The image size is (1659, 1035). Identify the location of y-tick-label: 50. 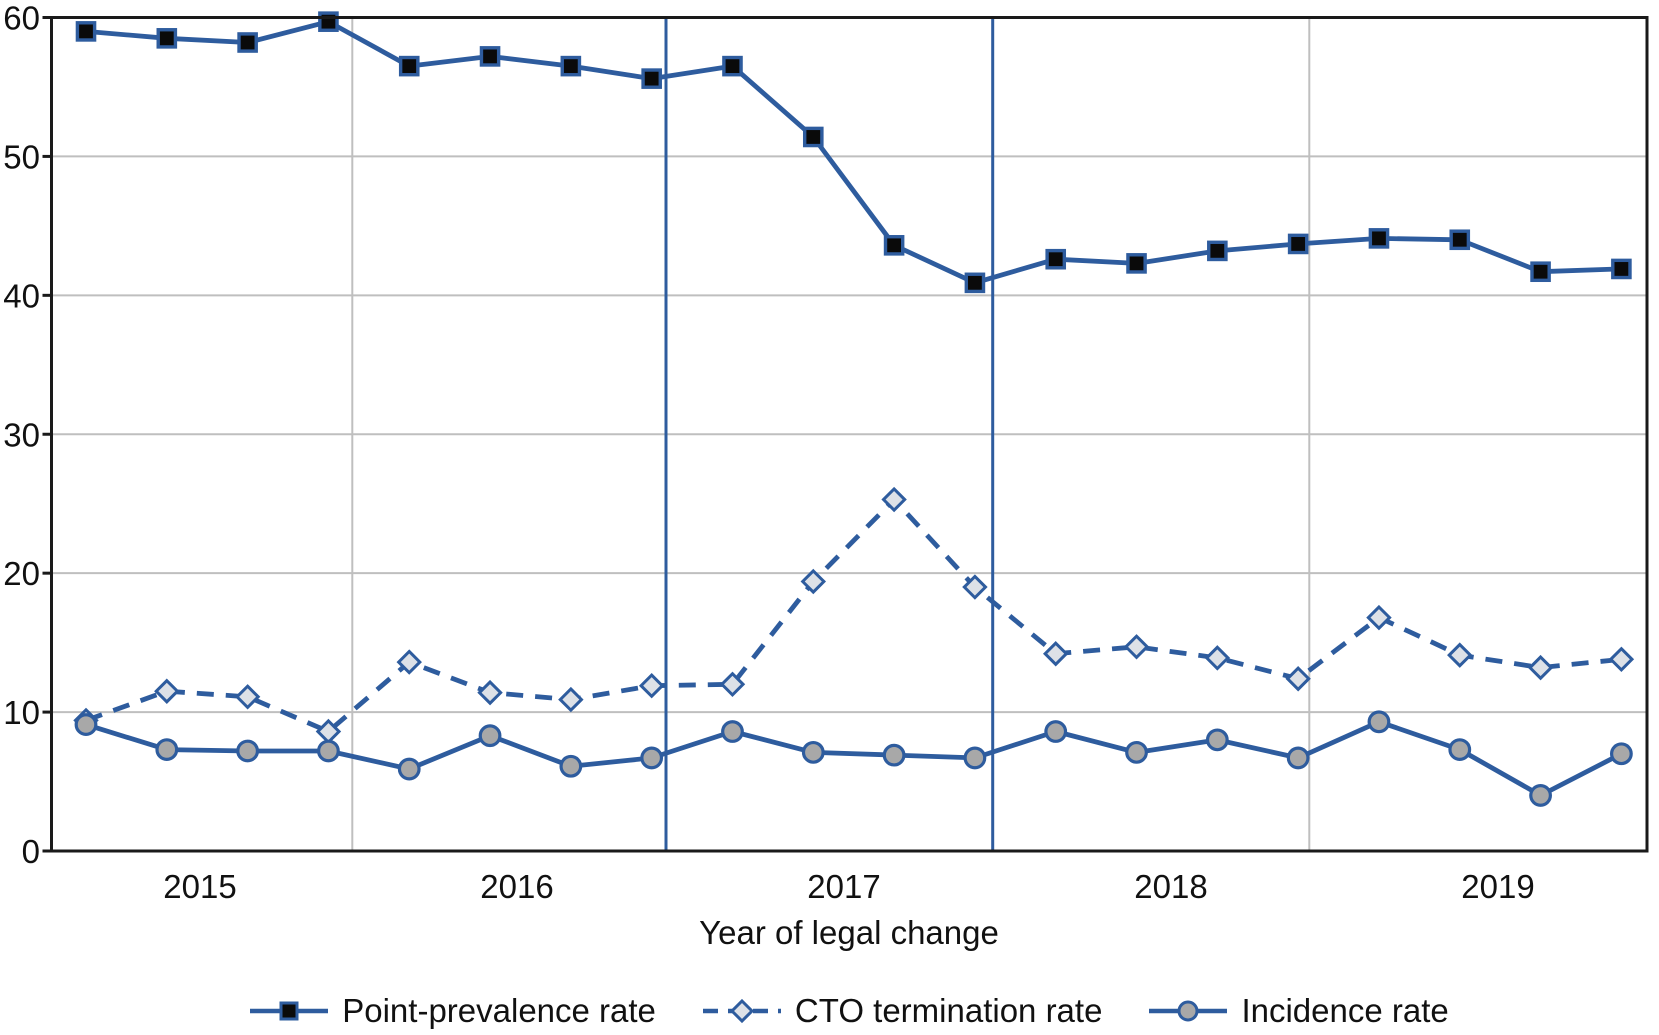
(21, 156).